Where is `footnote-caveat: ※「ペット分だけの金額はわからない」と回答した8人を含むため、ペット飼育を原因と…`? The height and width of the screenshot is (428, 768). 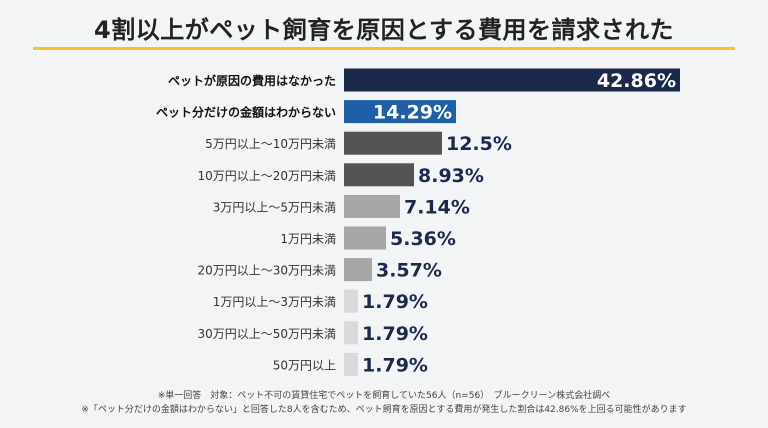 footnote-caveat: ※「ペット分だけの金額はわからない」と回答した8人を含むため、ペット飼育を原因と… is located at coordinates (384, 410).